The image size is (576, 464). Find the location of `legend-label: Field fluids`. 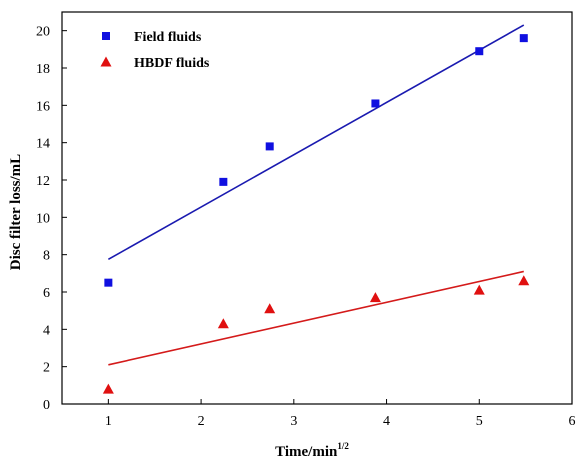

legend-label: Field fluids is located at coordinates (168, 37).